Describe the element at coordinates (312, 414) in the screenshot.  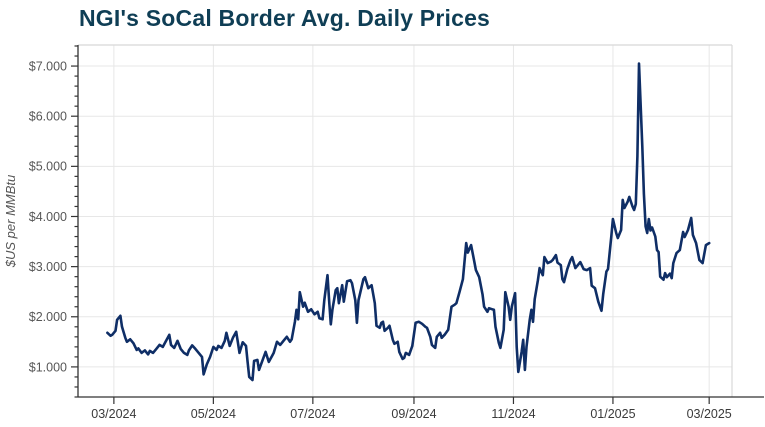
I see `x-tick-label: 07/2024` at that location.